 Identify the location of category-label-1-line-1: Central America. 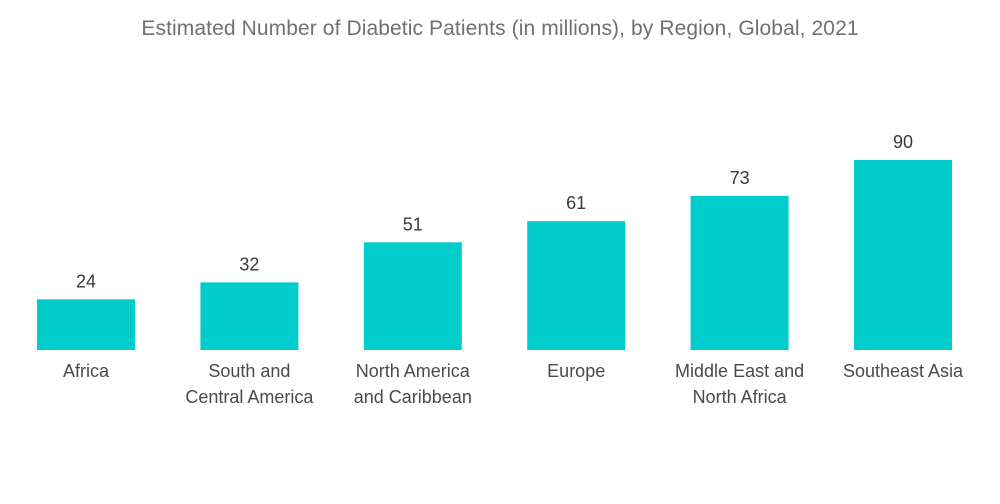
(249, 397).